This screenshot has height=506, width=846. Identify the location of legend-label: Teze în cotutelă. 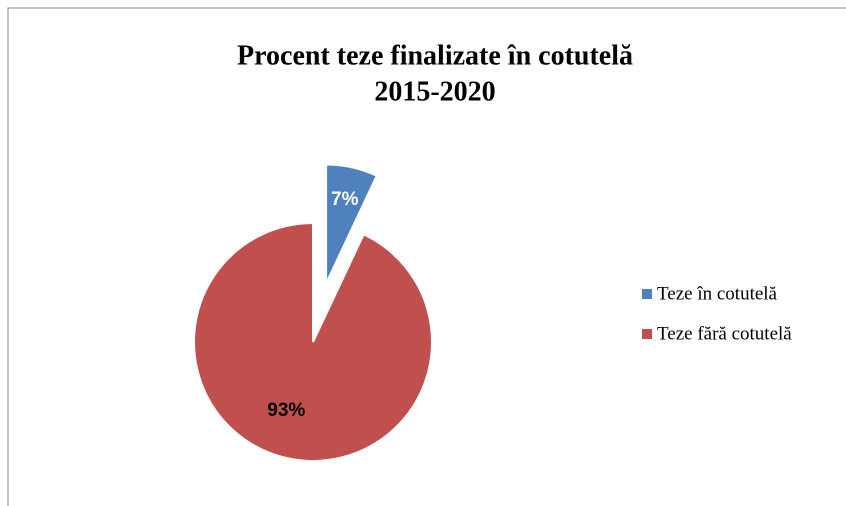
(717, 293).